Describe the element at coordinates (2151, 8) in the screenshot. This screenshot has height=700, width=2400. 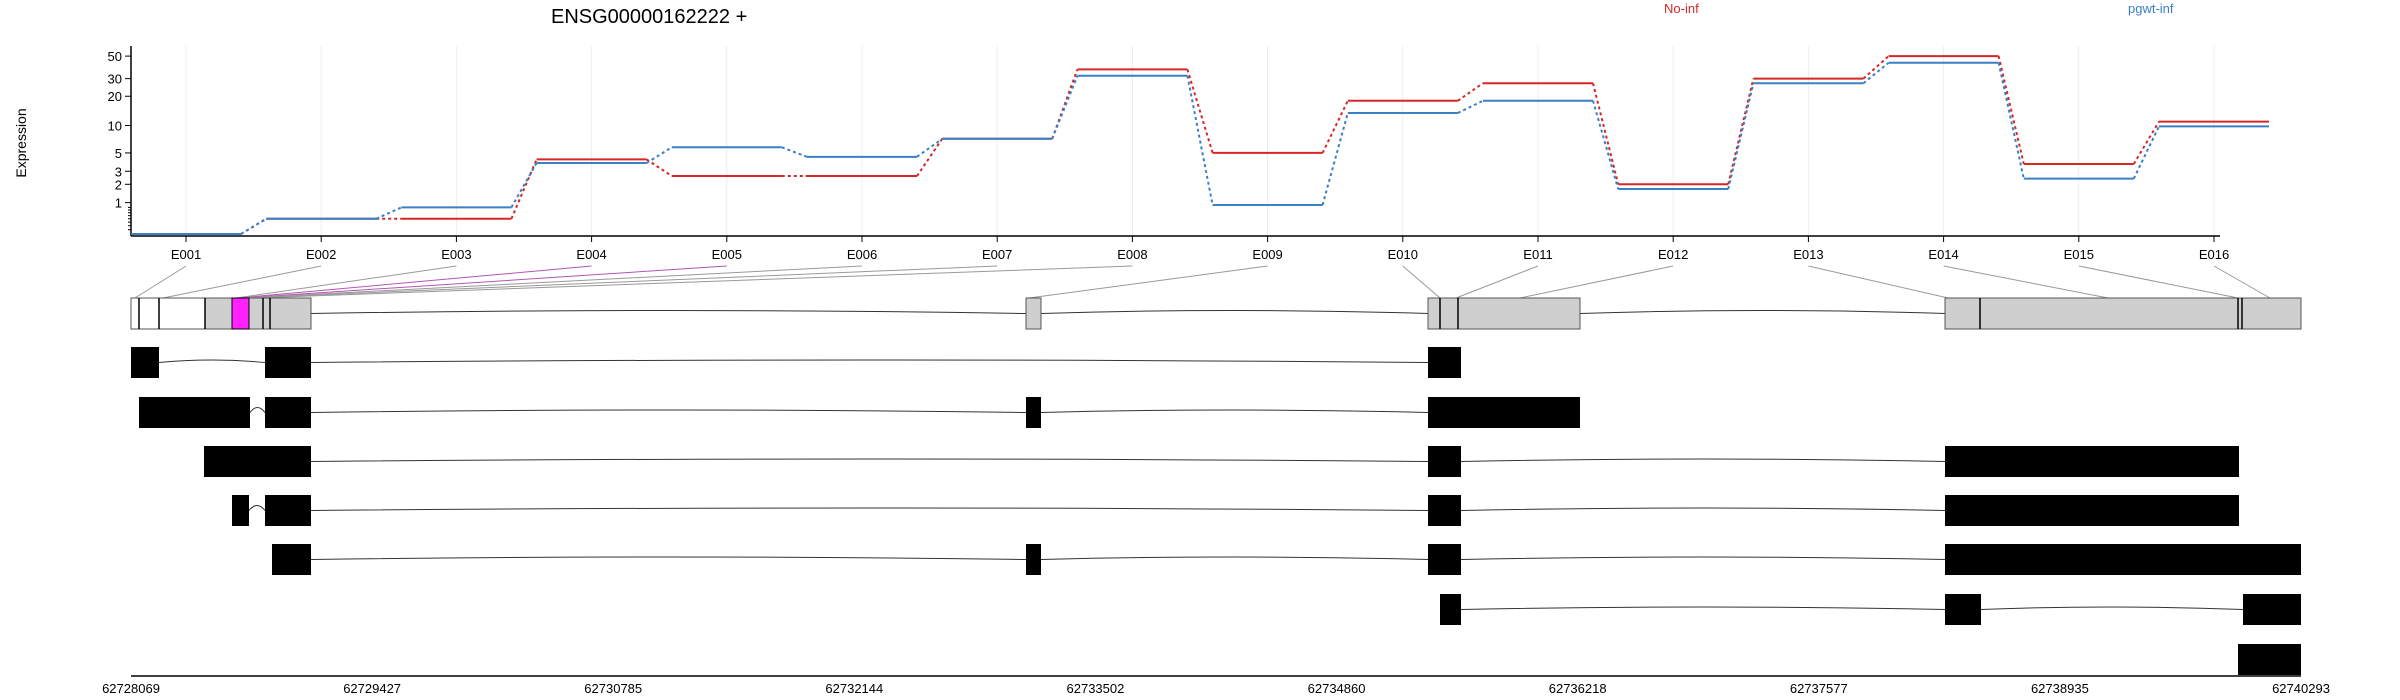
I see `legend-entry-pgwt-inf: pgwt-inf` at that location.